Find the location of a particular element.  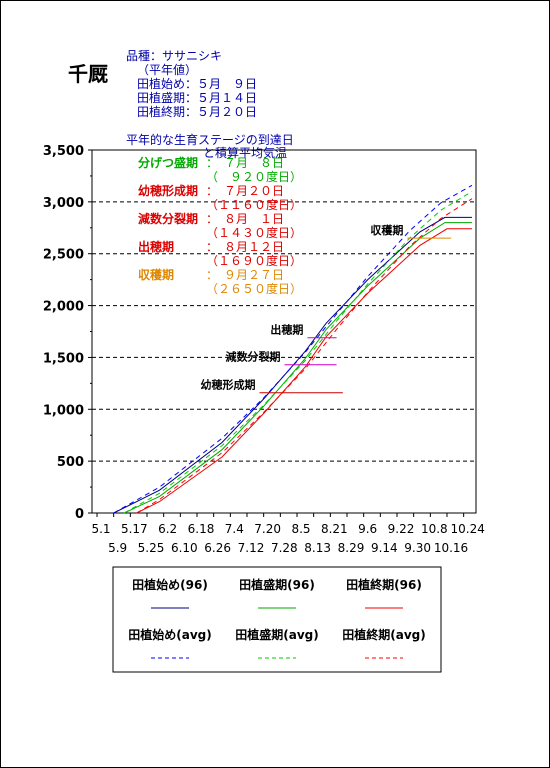

x-tick-label: 8.29 is located at coordinates (351, 548).